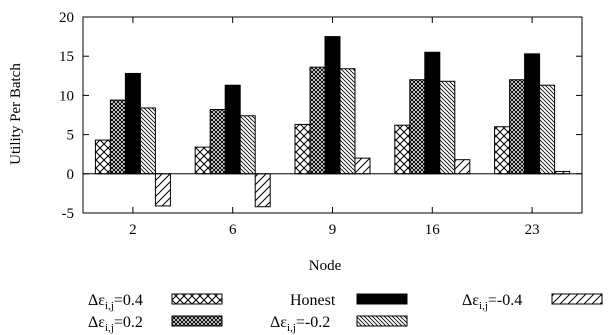 This screenshot has height=335, width=610. Describe the element at coordinates (313, 300) in the screenshot. I see `legend-label-2: Honest` at that location.